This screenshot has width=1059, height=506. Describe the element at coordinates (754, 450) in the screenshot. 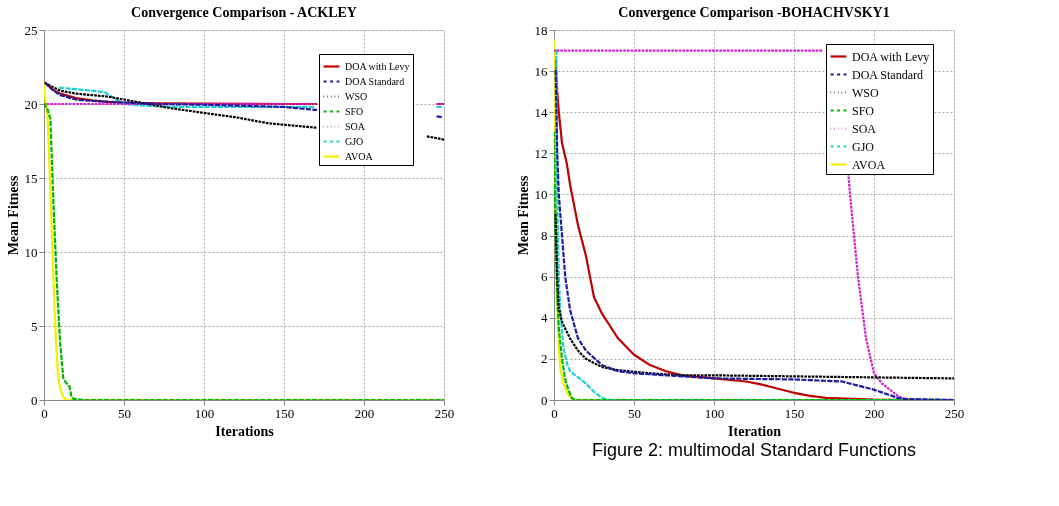

I see `caption: Figure 2: multimodal Standard Functions` at that location.